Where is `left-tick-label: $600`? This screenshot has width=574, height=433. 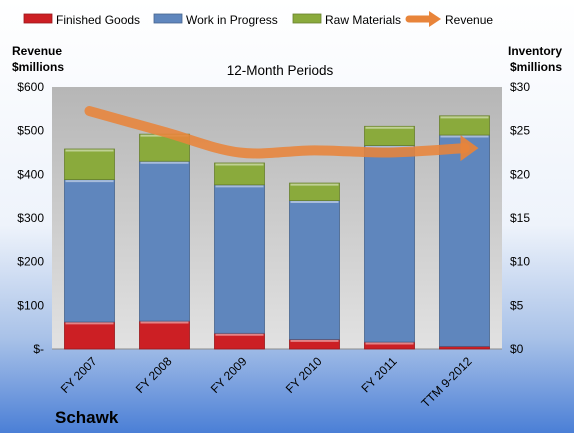 left-tick-label: $600 is located at coordinates (30, 87).